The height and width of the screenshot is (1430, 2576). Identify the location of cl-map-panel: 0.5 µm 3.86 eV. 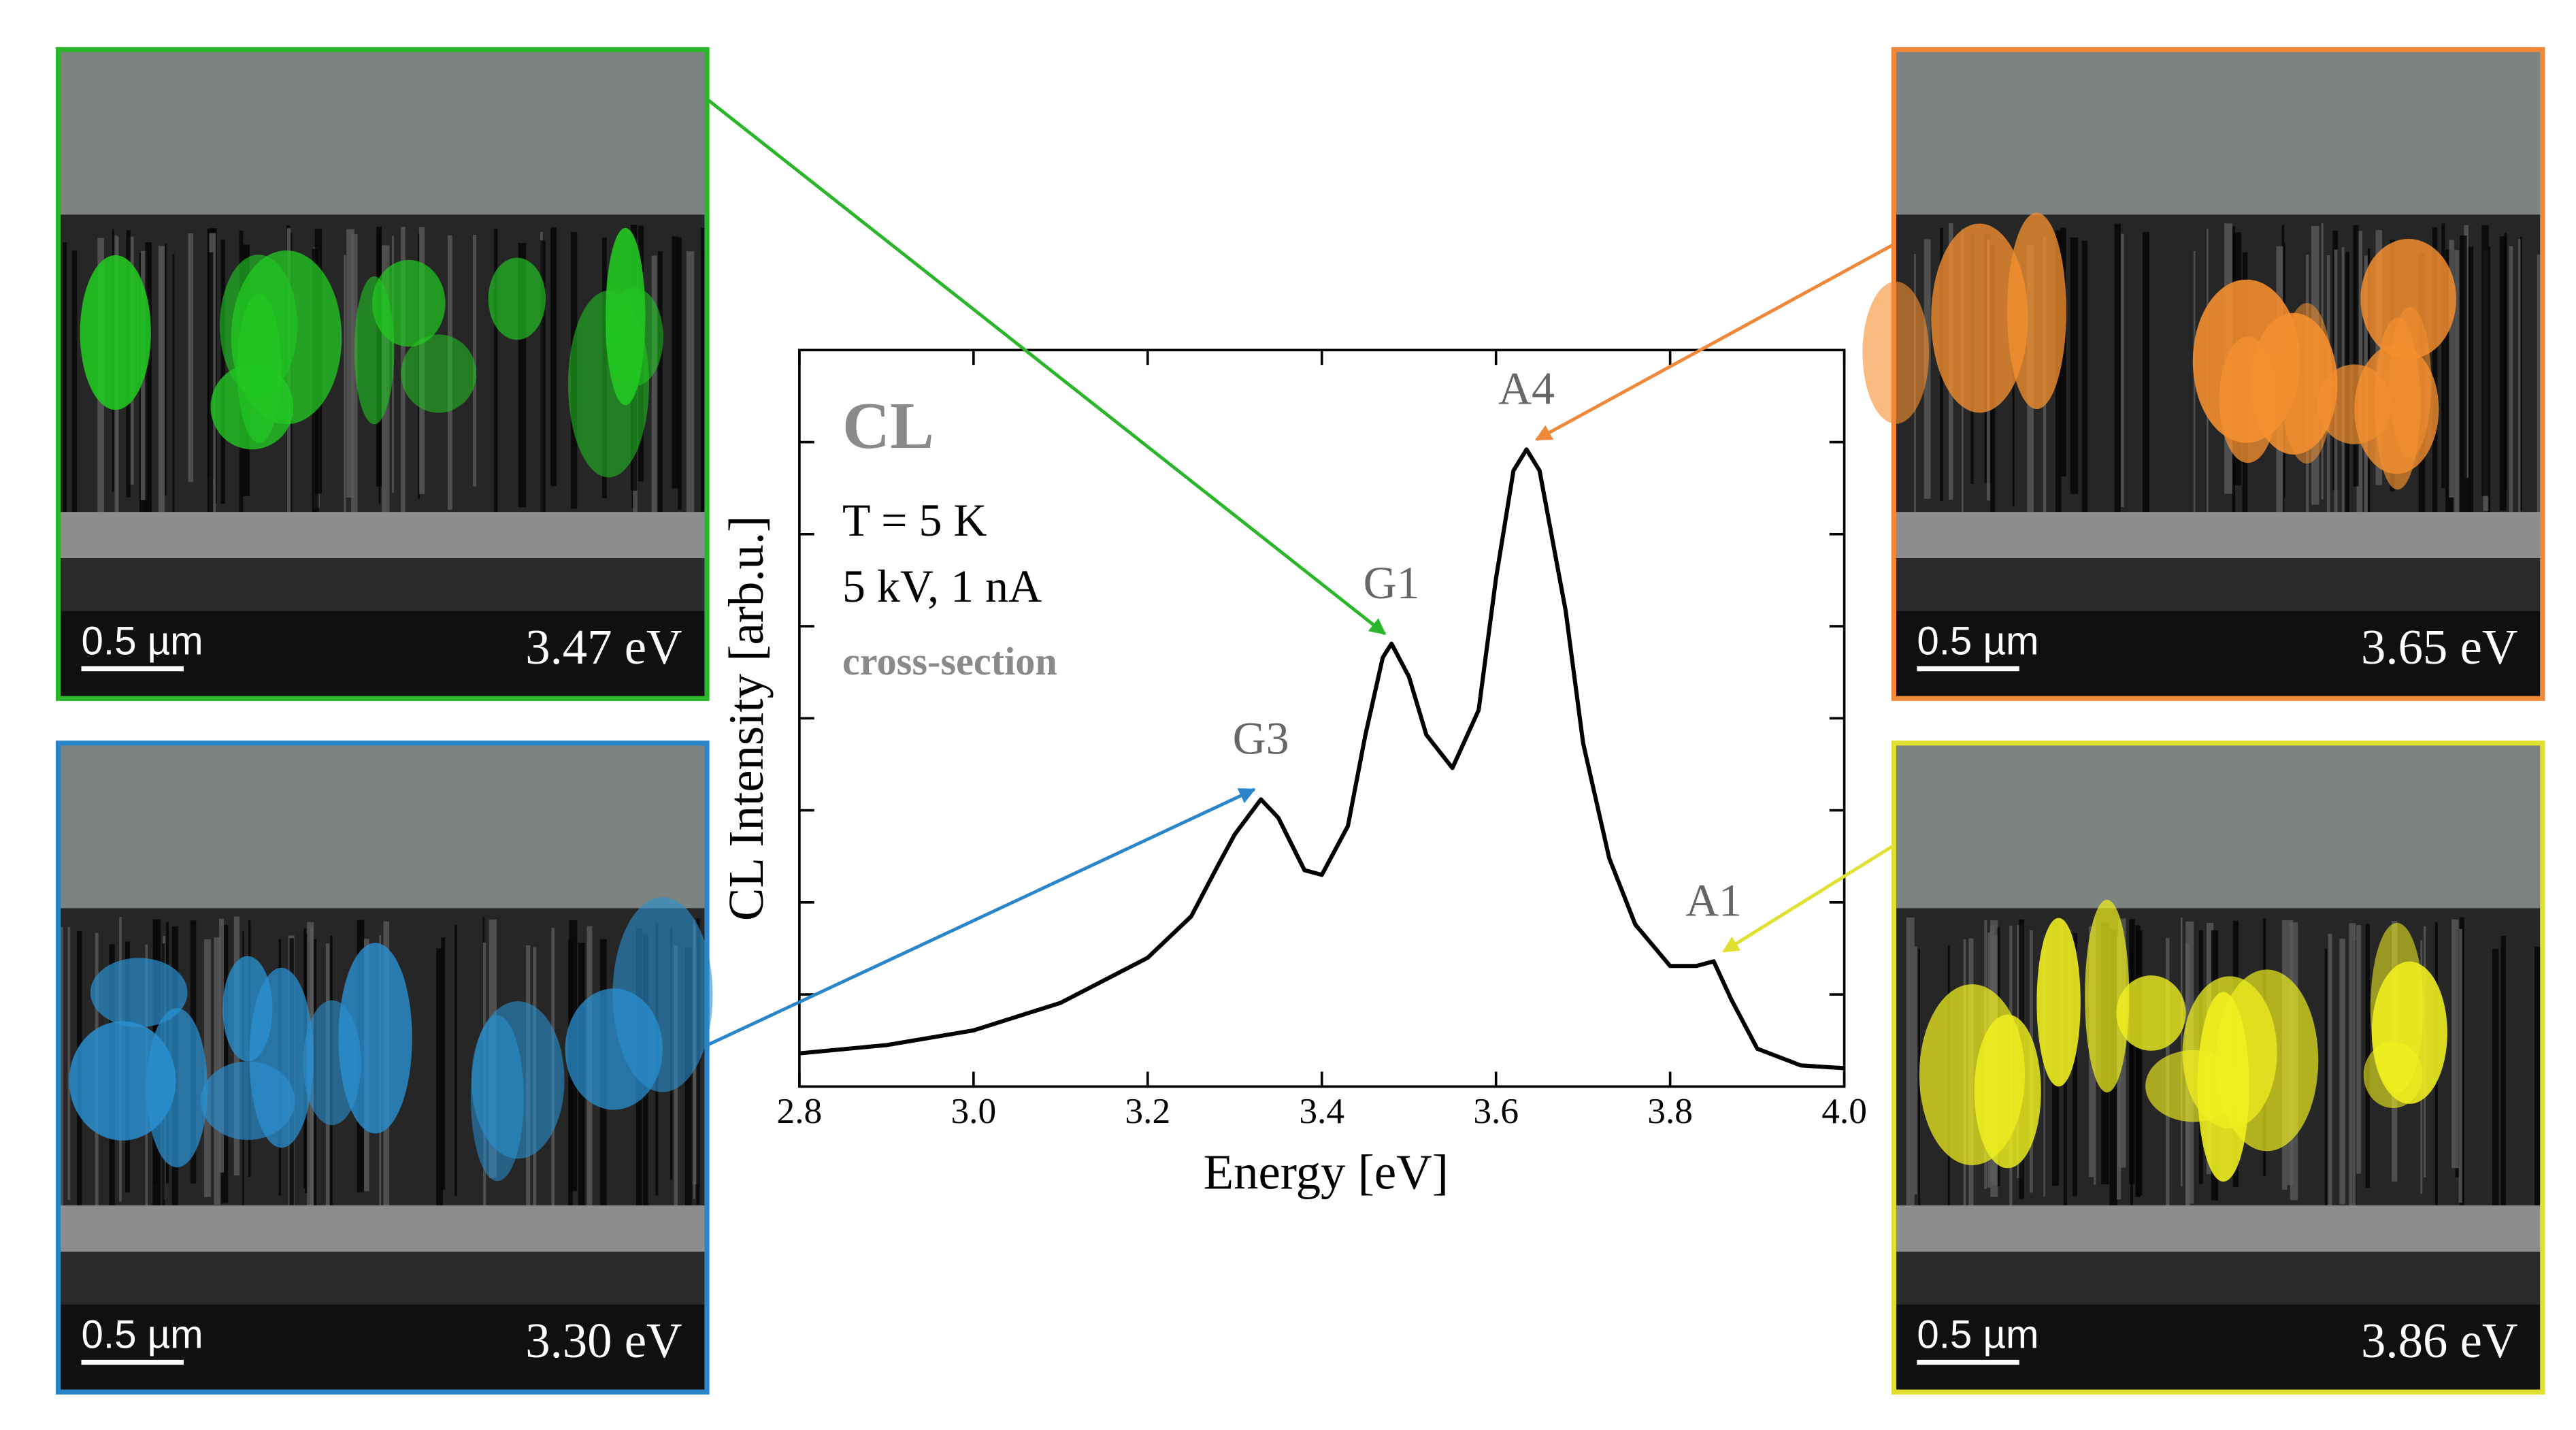
(2218, 1068).